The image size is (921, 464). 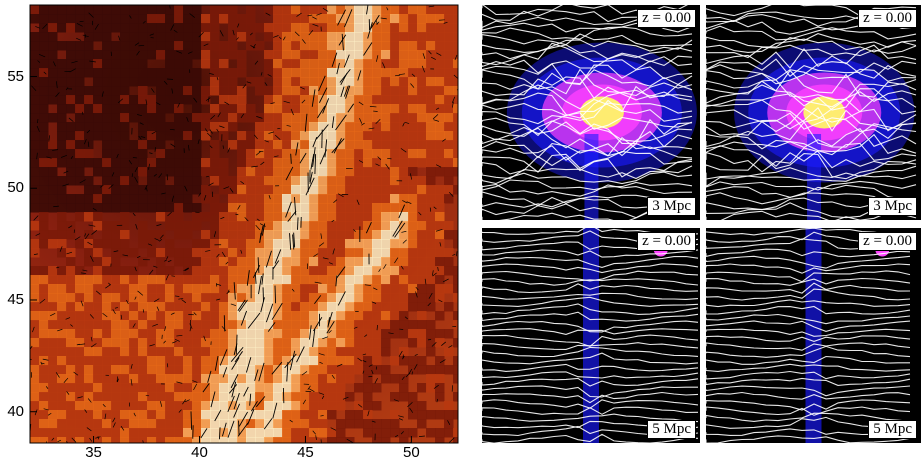 What do you see at coordinates (892, 429) in the screenshot?
I see `scale-label: 5 Mpc` at bounding box center [892, 429].